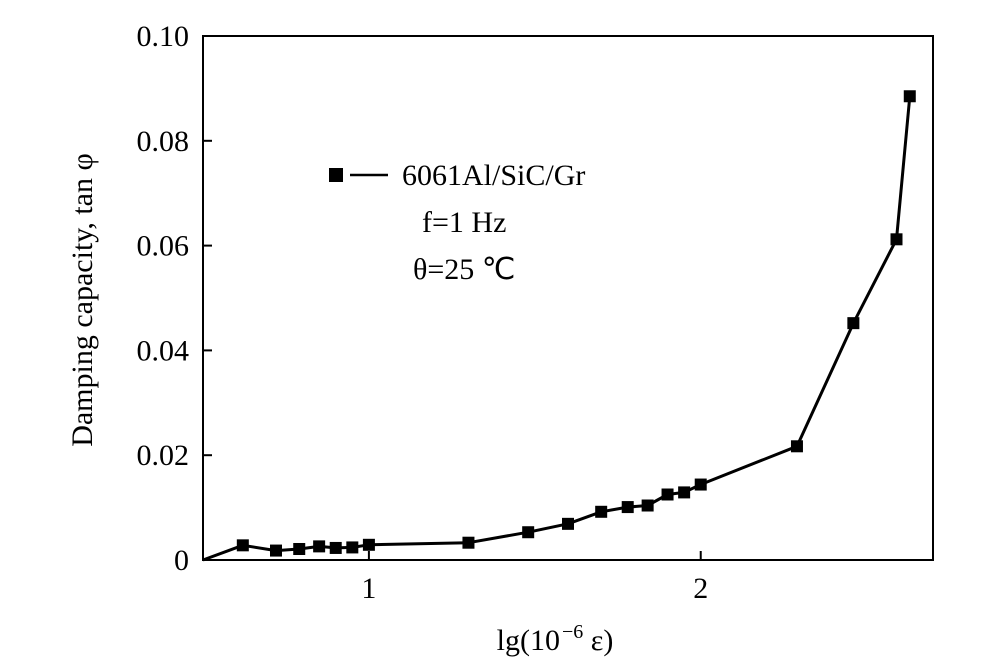 The height and width of the screenshot is (664, 992). Describe the element at coordinates (528, 640) in the screenshot. I see `x-axis-title-prefix: lg(10` at that location.